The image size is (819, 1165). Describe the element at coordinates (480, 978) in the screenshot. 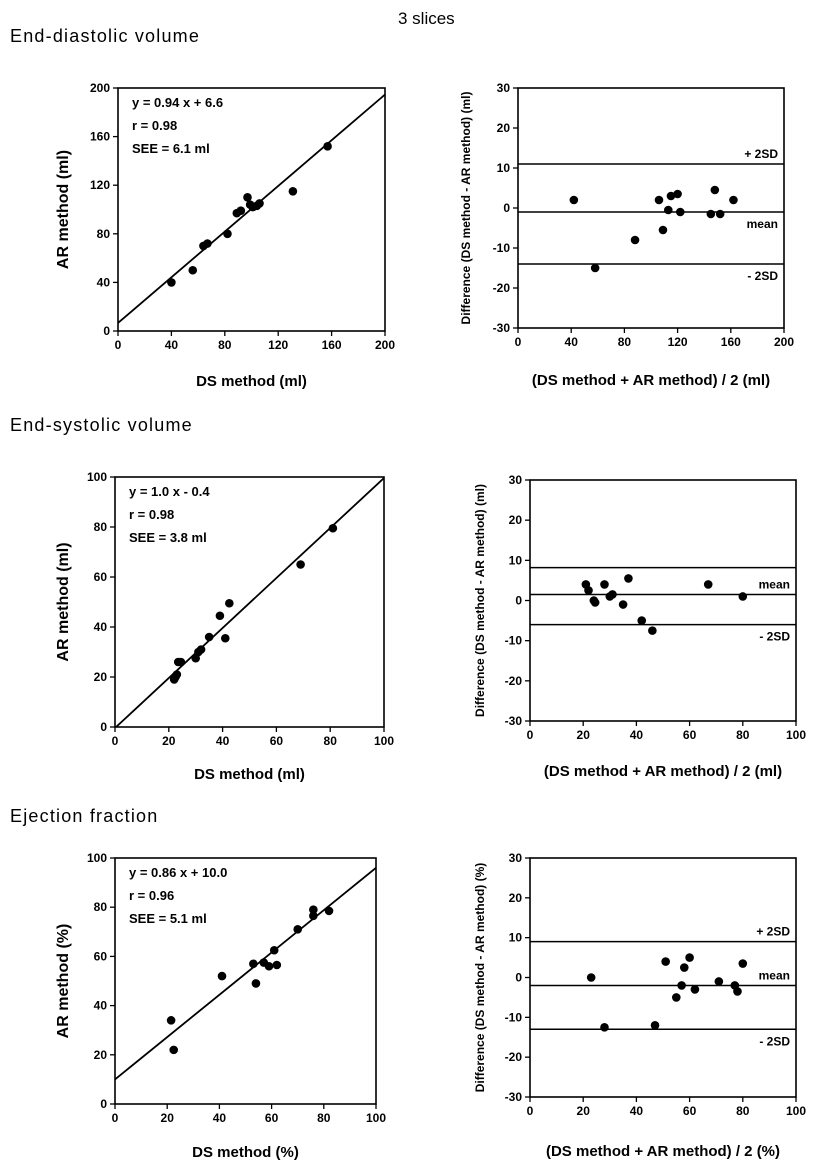

I see `y-axis-label: Difference (DS method - AR method) (%)` at that location.